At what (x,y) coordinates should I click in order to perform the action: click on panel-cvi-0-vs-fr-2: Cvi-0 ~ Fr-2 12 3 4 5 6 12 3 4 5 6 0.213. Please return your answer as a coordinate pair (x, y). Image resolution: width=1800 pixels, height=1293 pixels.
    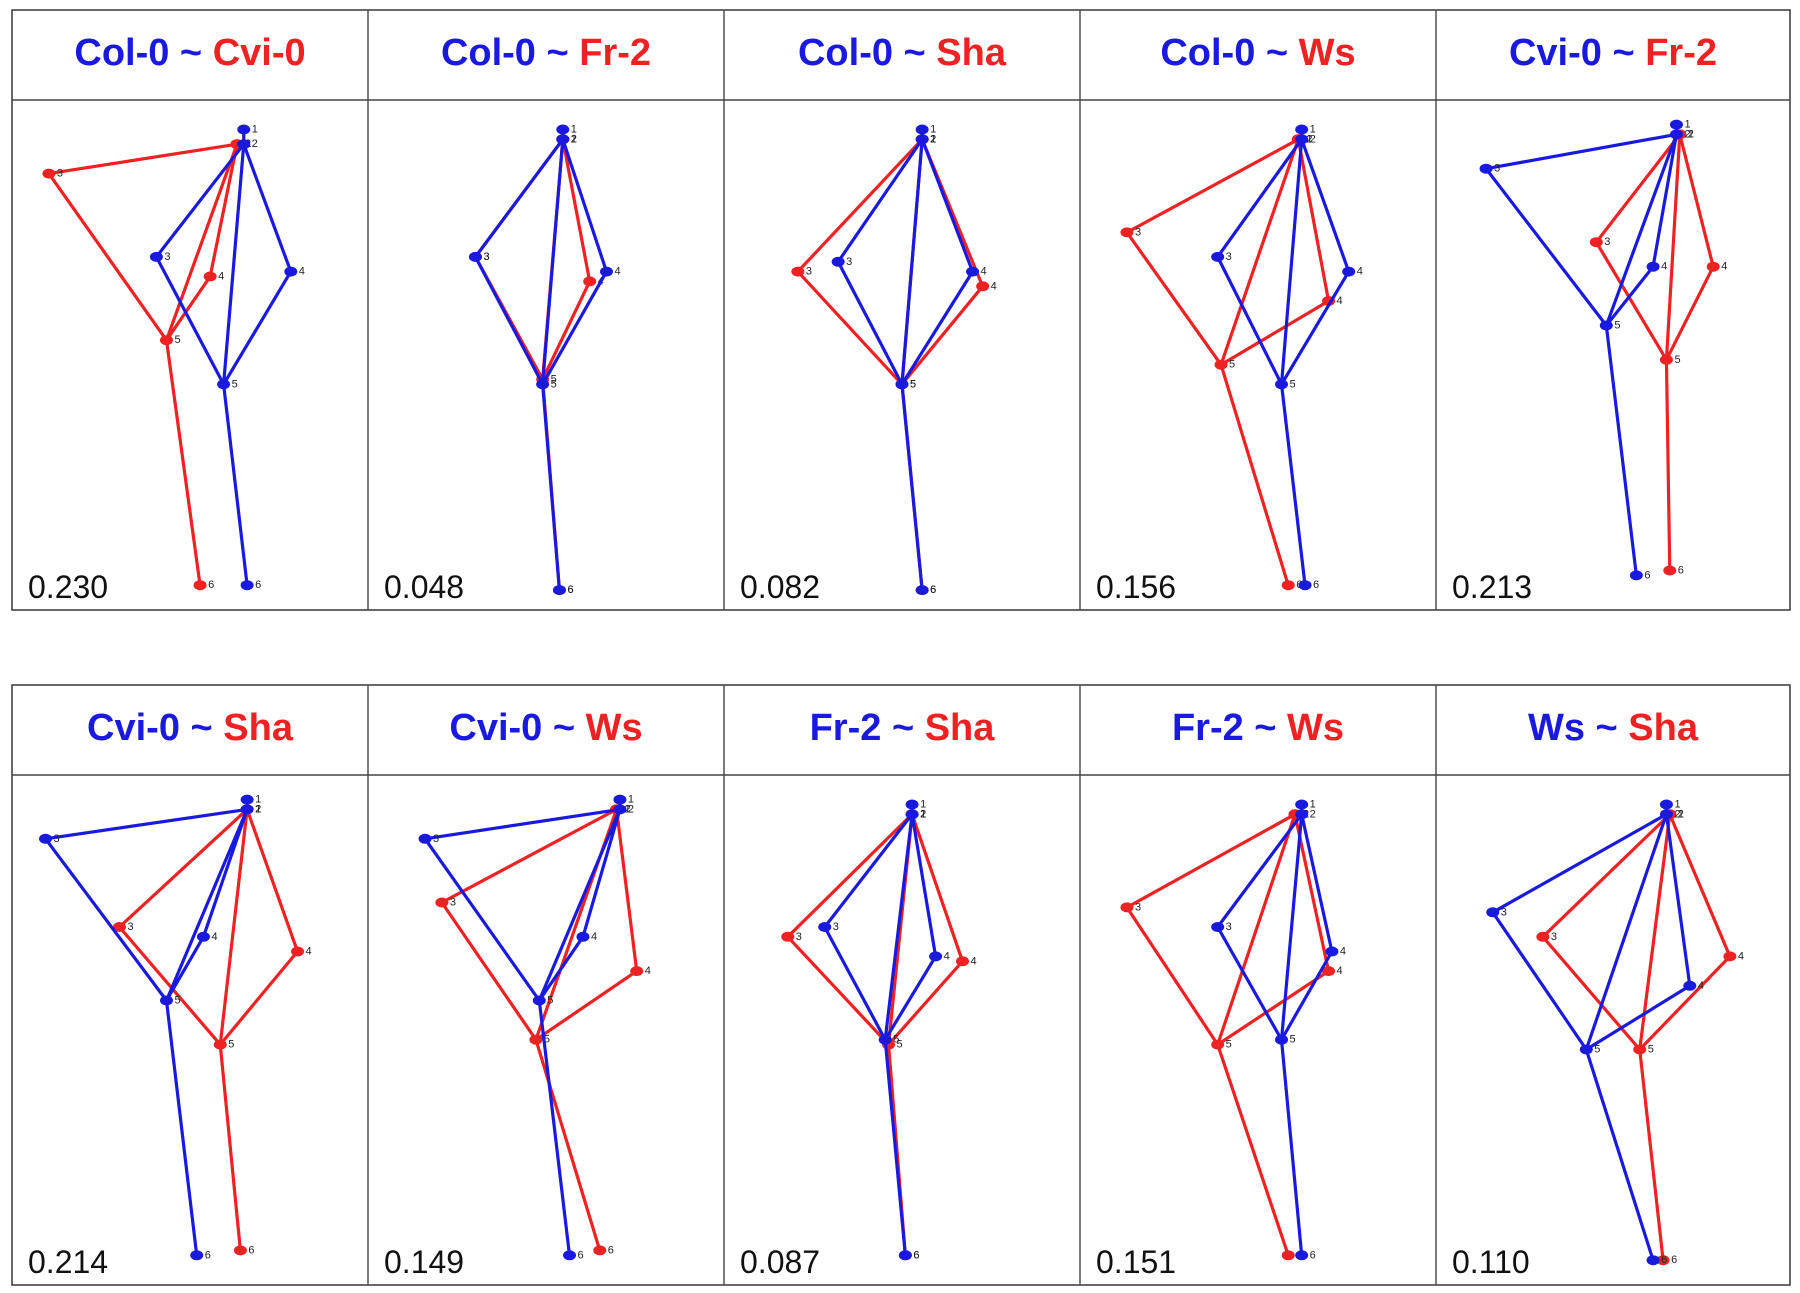
    Looking at the image, I should click on (1589, 318).